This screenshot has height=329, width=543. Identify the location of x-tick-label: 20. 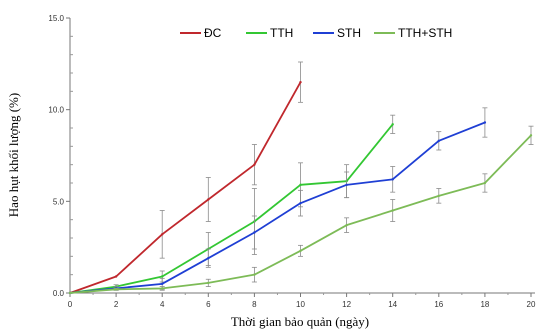
(531, 304).